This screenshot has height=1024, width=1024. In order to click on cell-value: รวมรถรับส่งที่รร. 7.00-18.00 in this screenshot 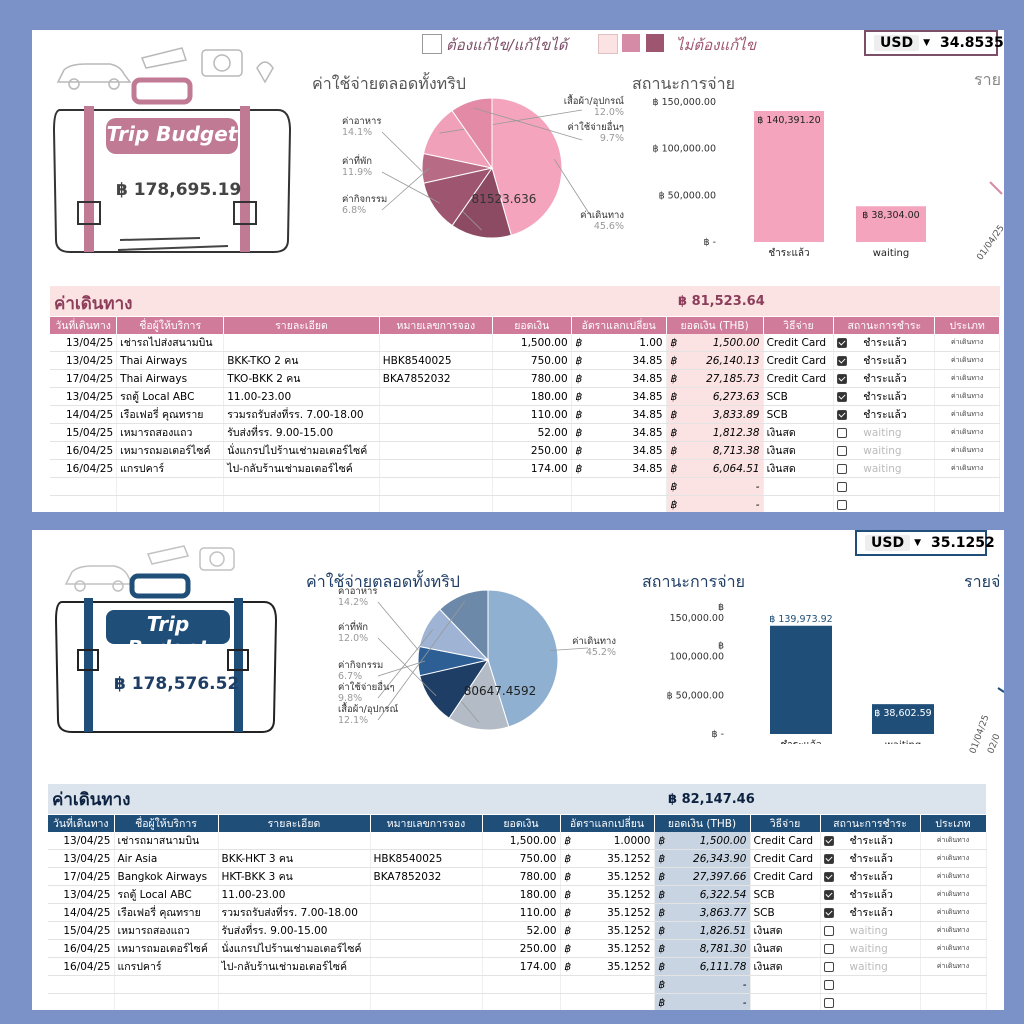, I will do `click(289, 913)`.